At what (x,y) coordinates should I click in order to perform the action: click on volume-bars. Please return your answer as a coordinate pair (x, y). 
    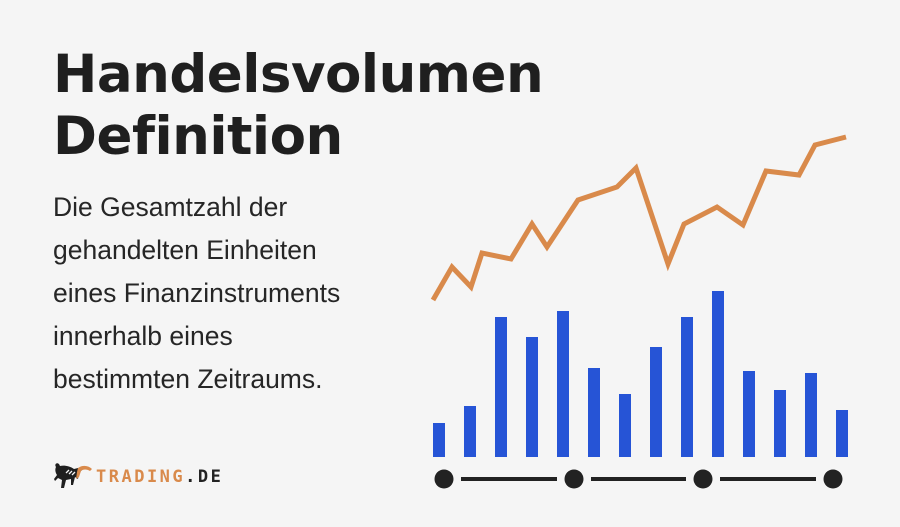
    Looking at the image, I should click on (640, 374).